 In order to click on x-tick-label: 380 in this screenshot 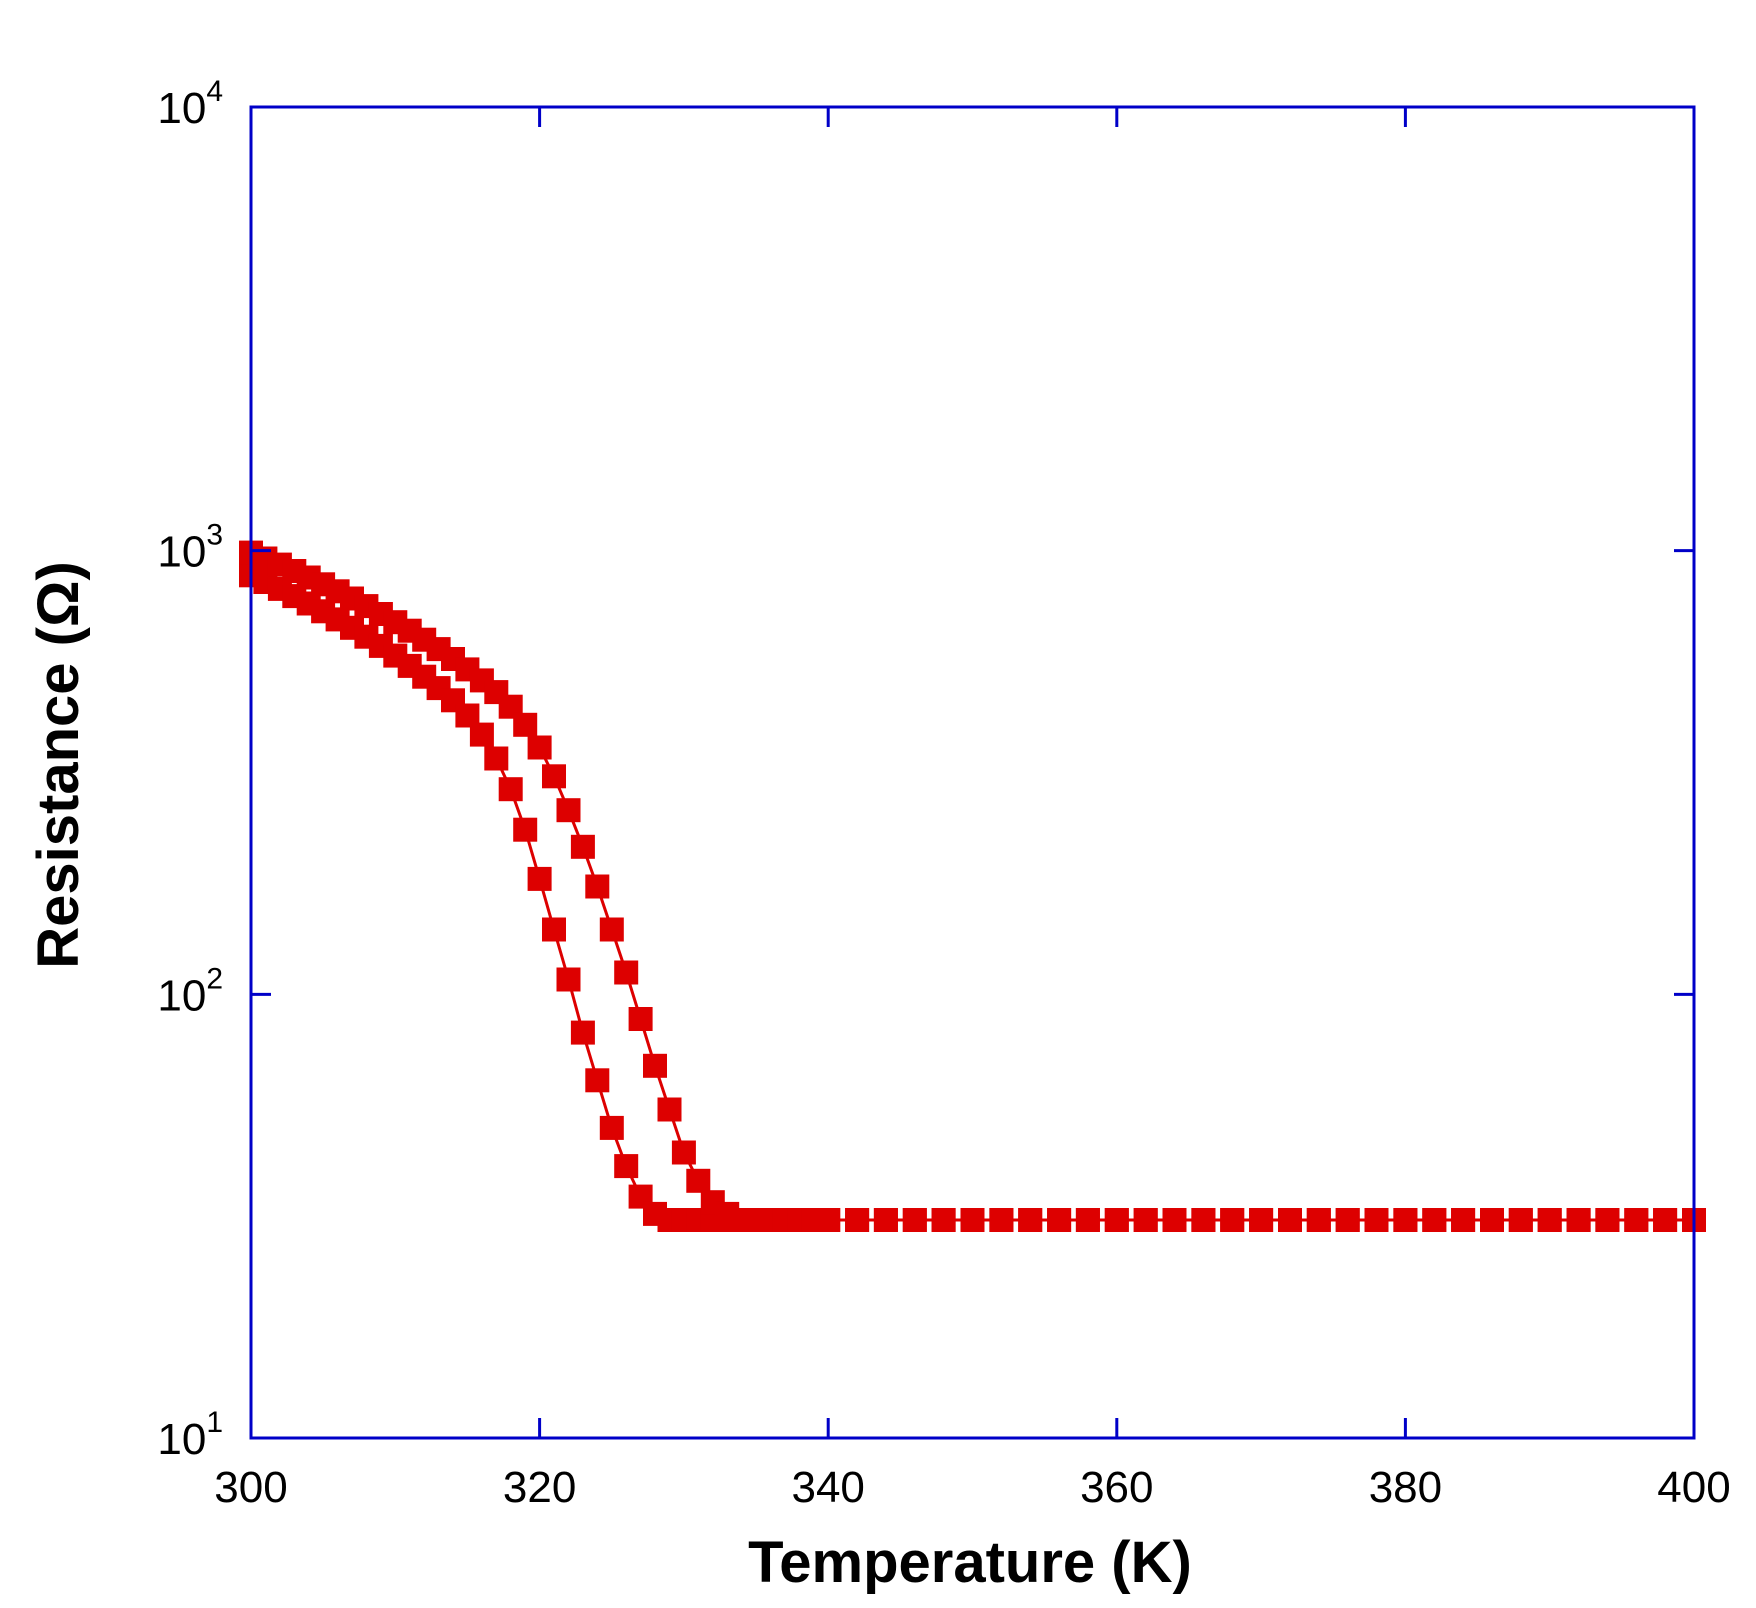, I will do `click(1405, 1487)`.